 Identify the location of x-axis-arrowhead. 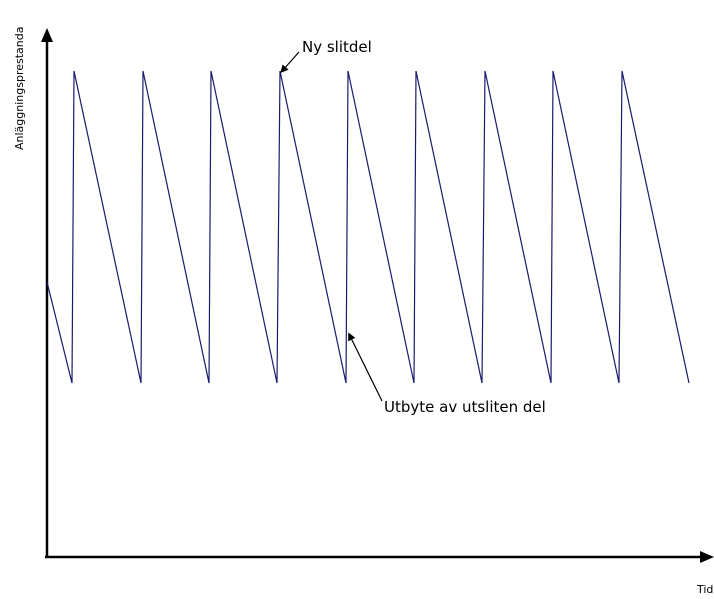
(707, 557).